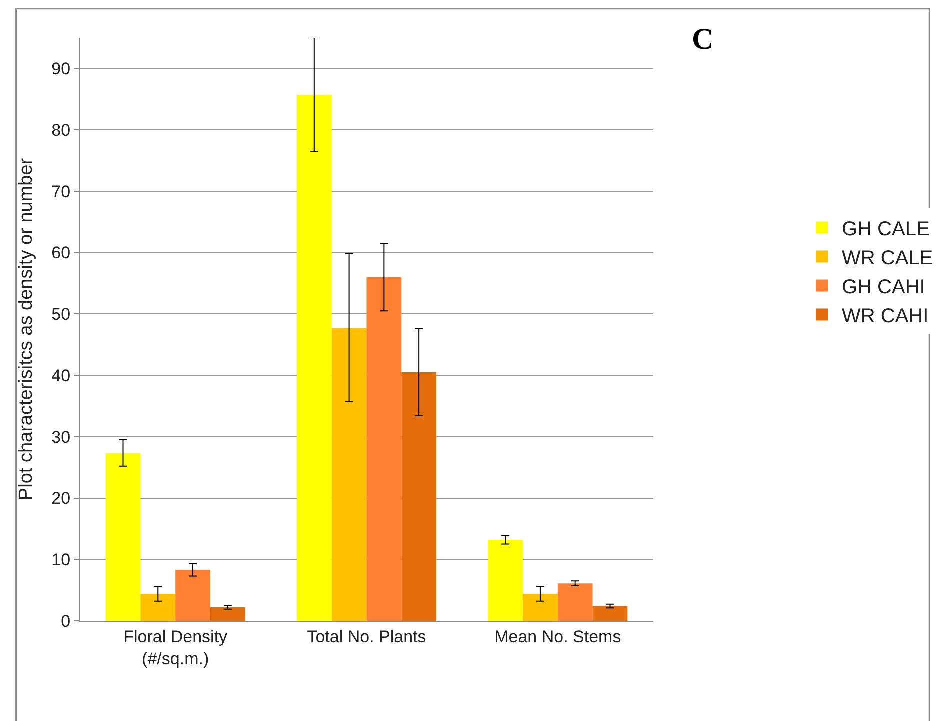 Image resolution: width=939 pixels, height=721 pixels. Describe the element at coordinates (366, 636) in the screenshot. I see `x-tick-label: Total No. Plants` at that location.